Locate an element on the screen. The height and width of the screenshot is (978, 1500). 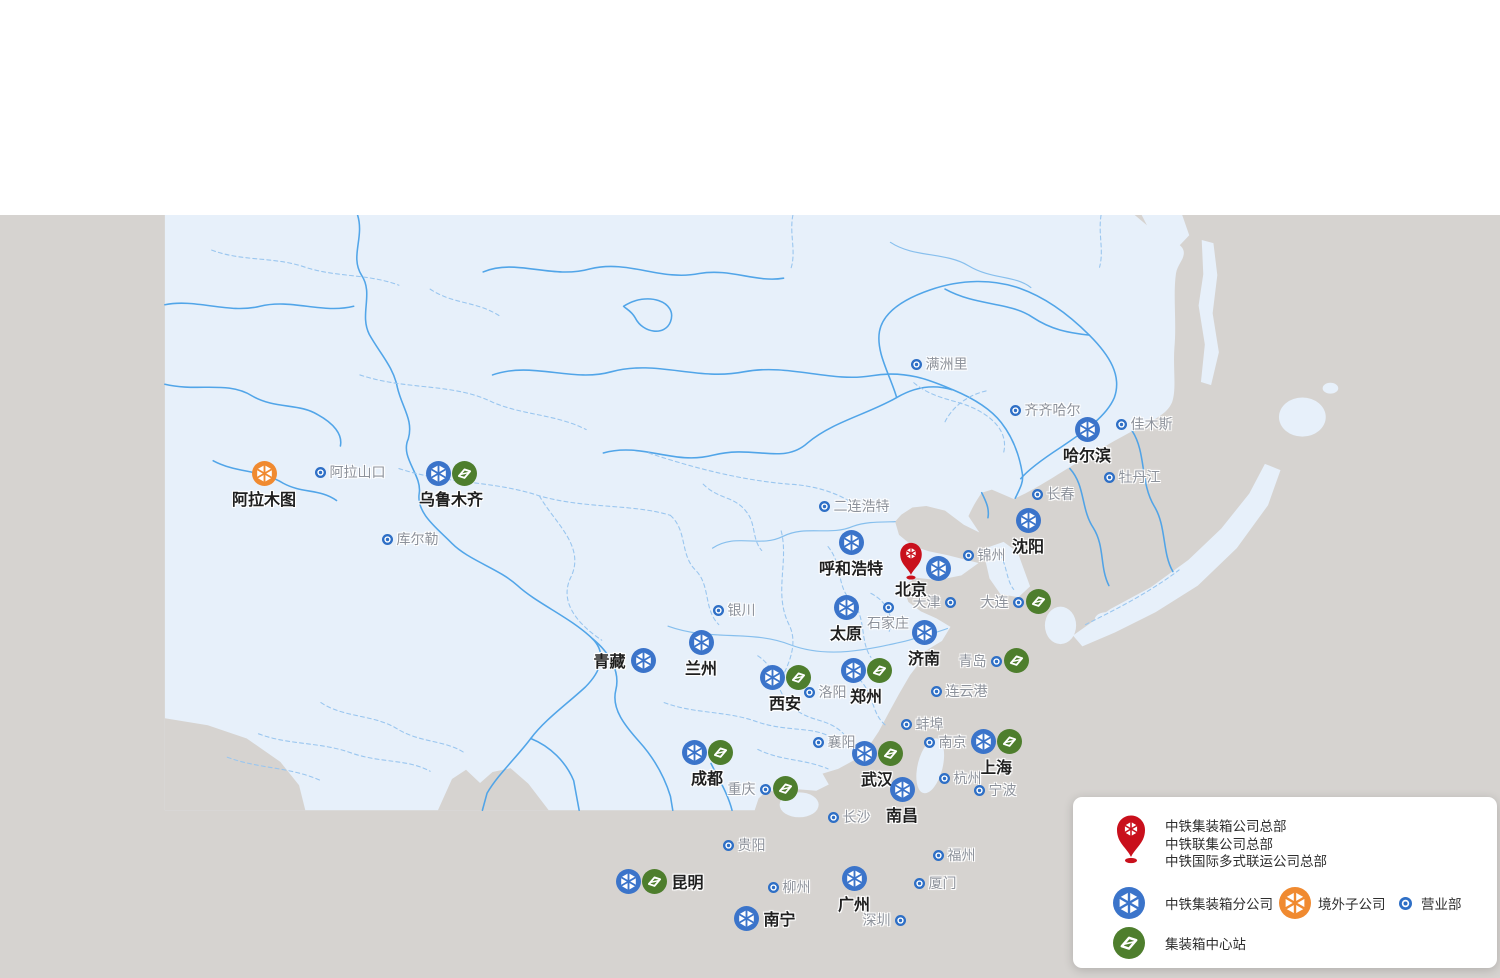
city-label: 兰州 is located at coordinates (701, 669).